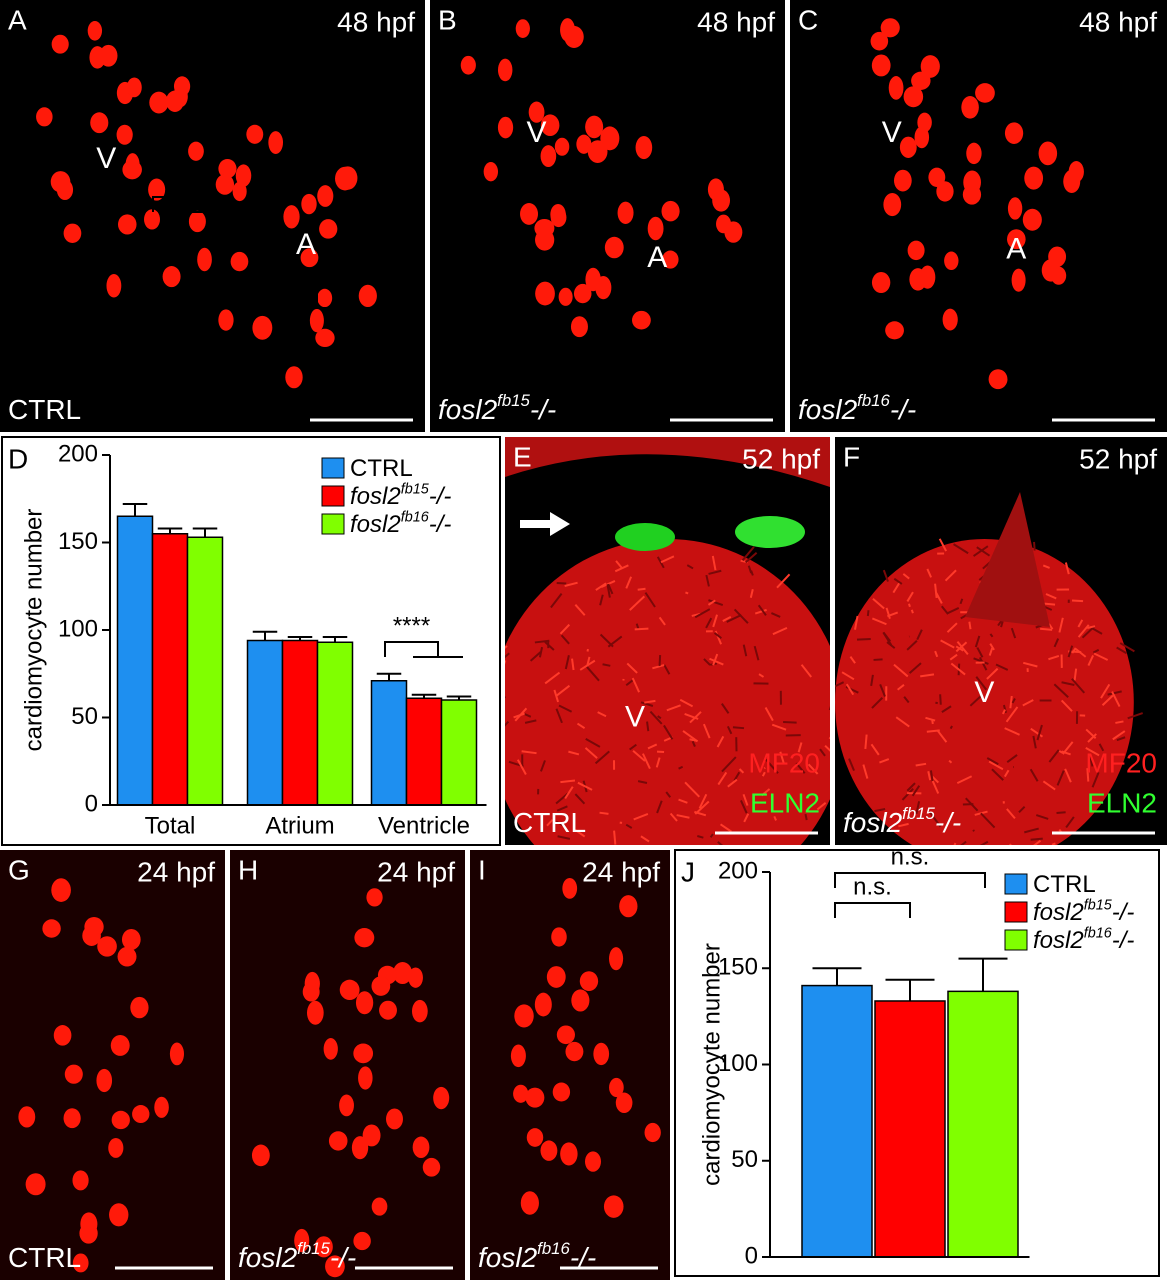 The height and width of the screenshot is (1285, 1167). What do you see at coordinates (170, 825) in the screenshot?
I see `x-tick-label: Total` at bounding box center [170, 825].